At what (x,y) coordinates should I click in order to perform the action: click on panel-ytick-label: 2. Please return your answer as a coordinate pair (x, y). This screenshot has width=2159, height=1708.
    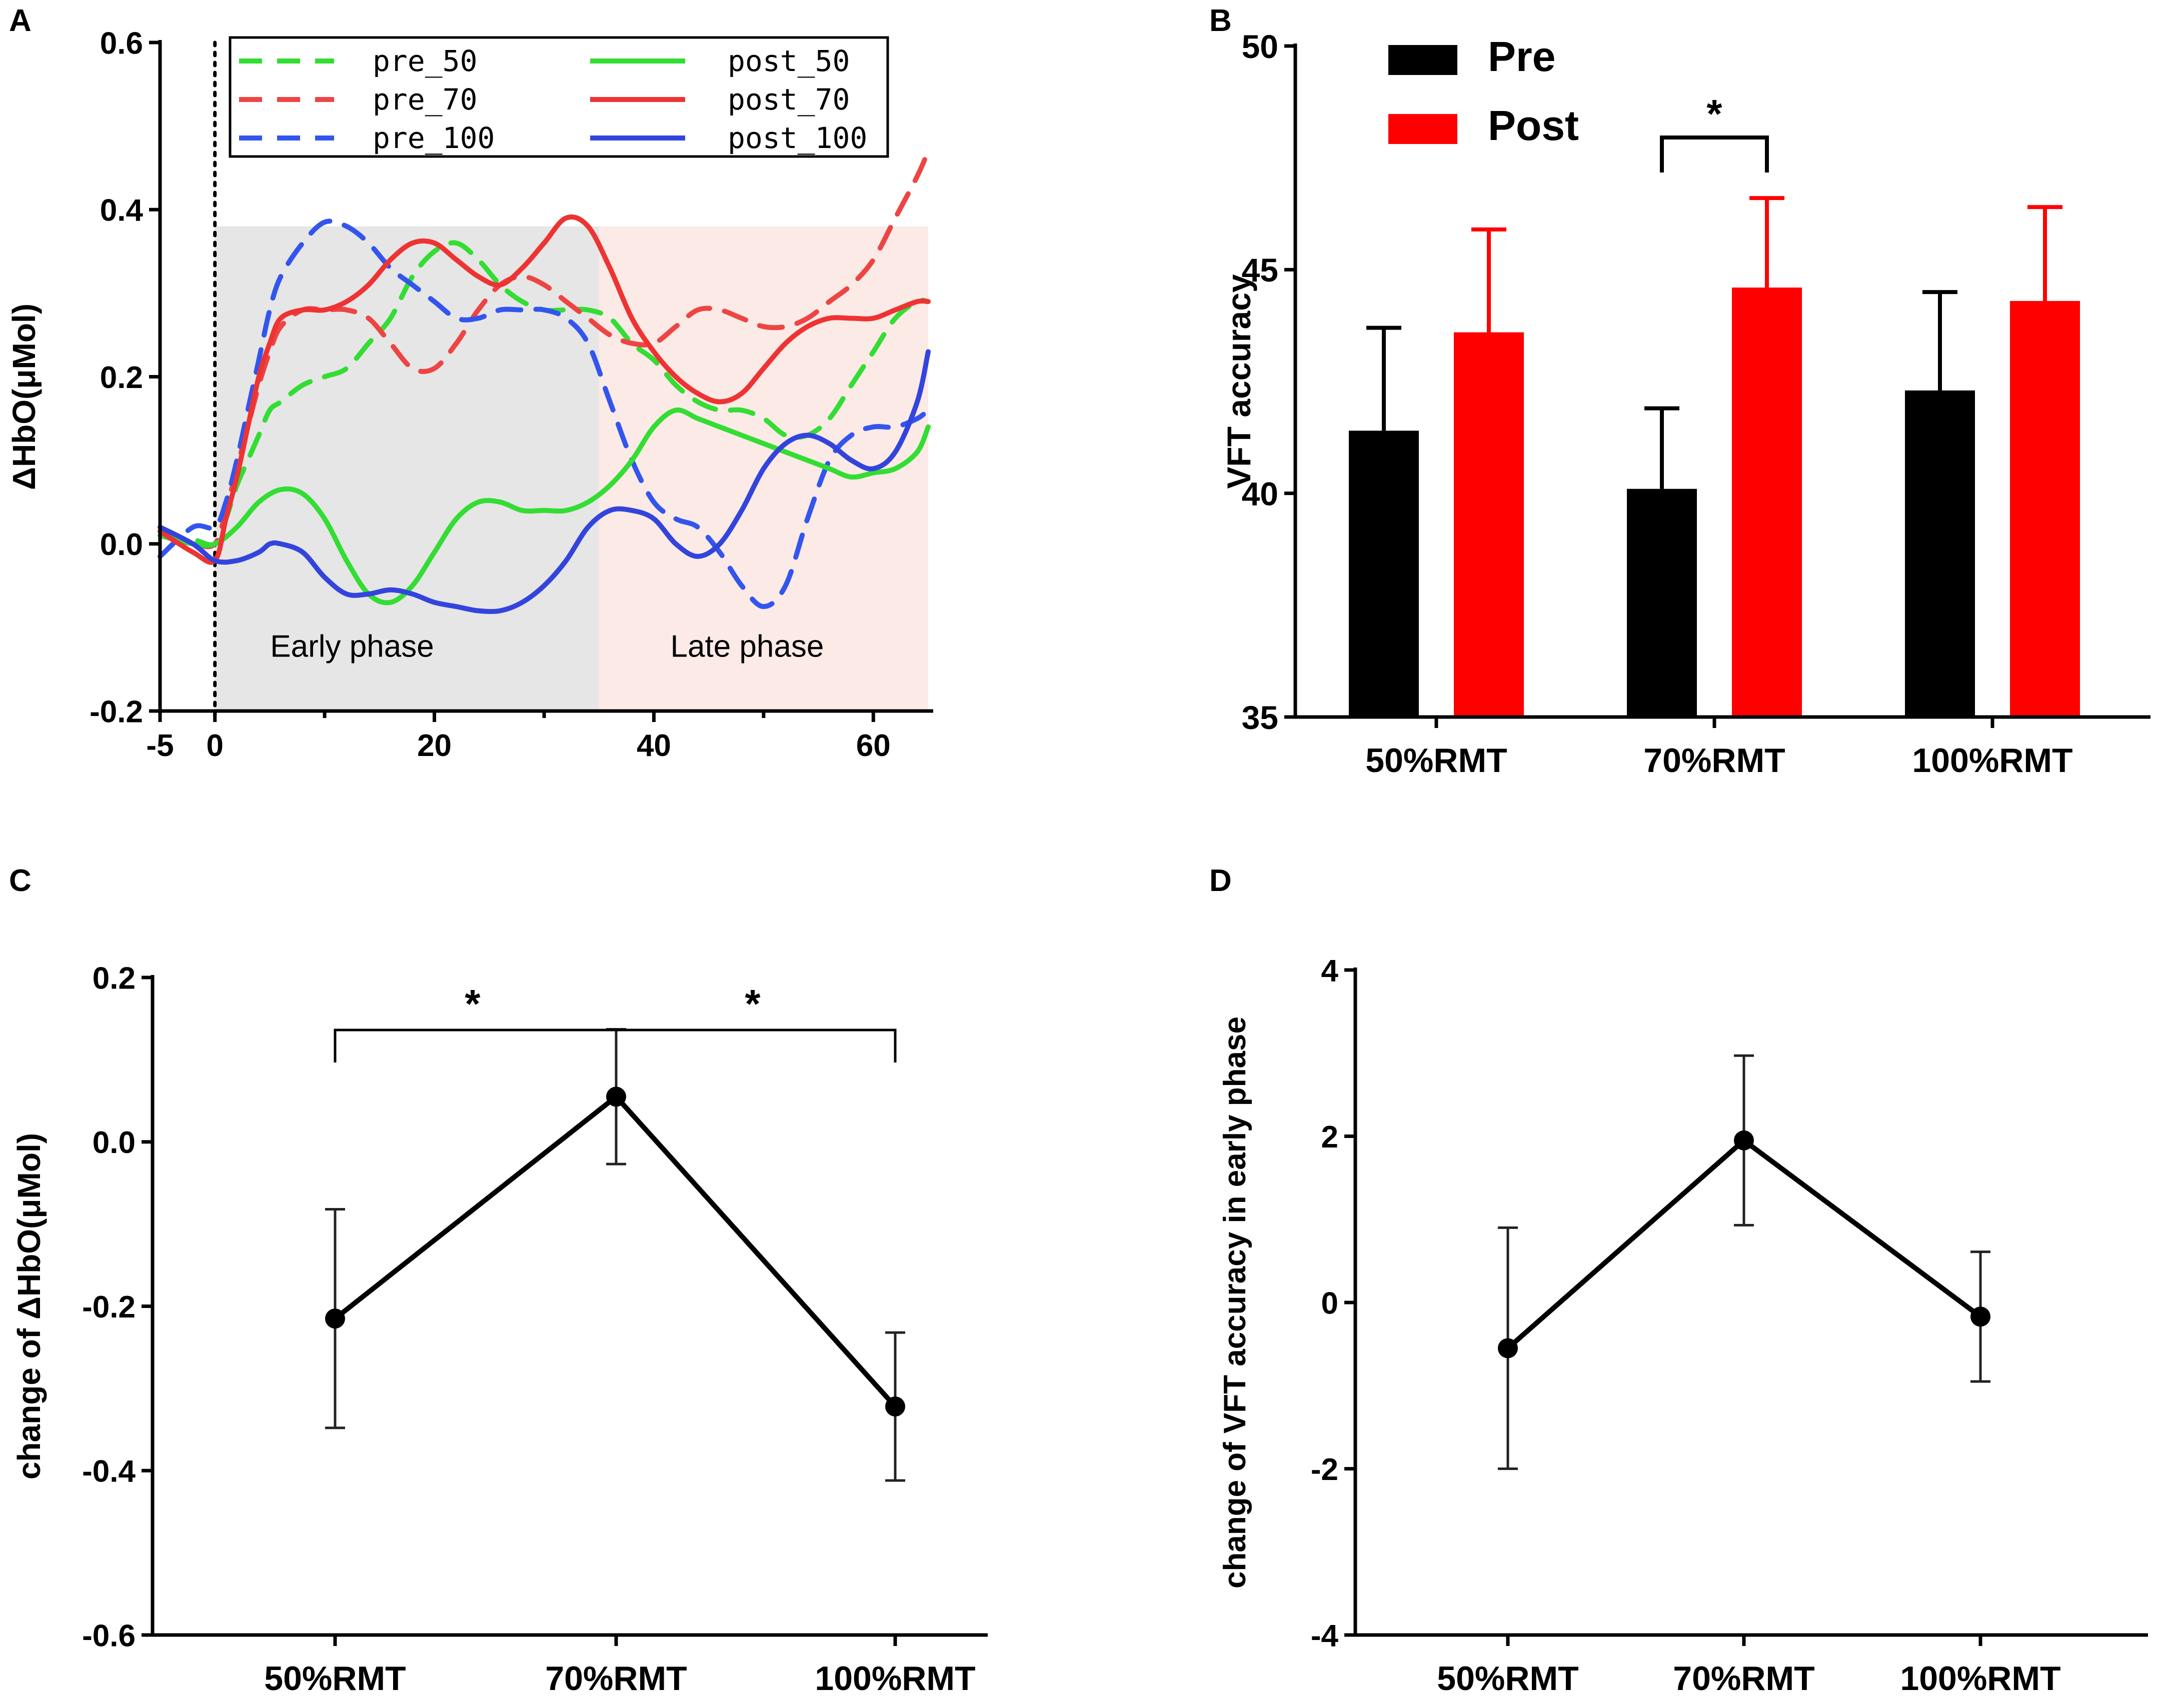
    Looking at the image, I should click on (1329, 1137).